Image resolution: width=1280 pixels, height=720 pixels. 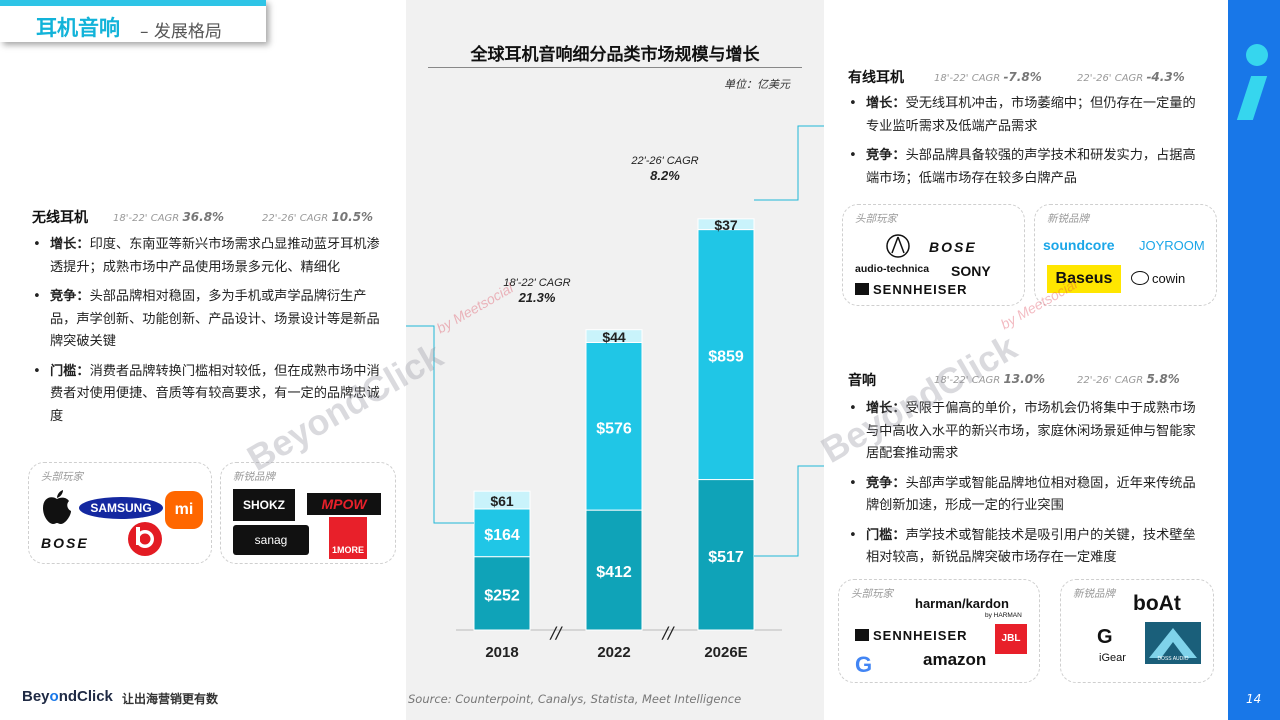 I want to click on speaker-cagr-2: 22'-26' CAGR 5.8%, so click(x=1128, y=379).